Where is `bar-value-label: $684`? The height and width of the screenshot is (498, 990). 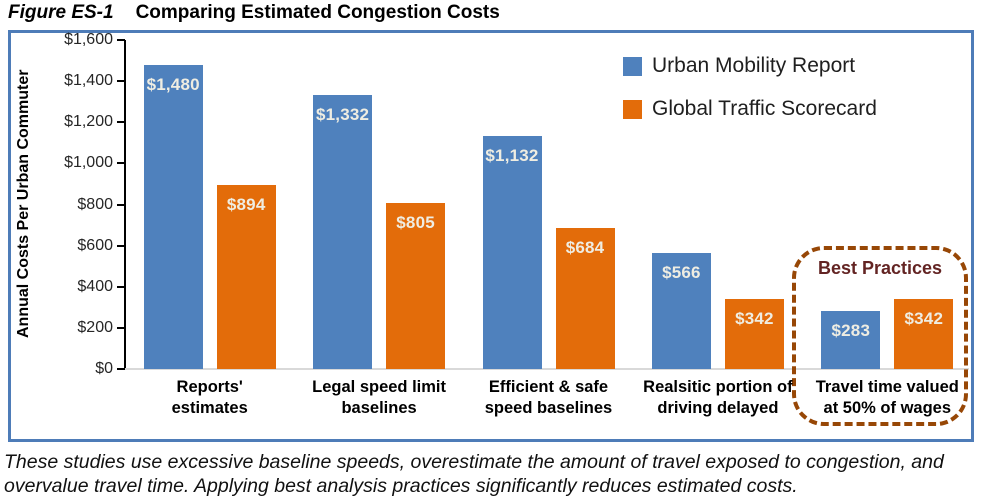 bar-value-label: $684 is located at coordinates (585, 247).